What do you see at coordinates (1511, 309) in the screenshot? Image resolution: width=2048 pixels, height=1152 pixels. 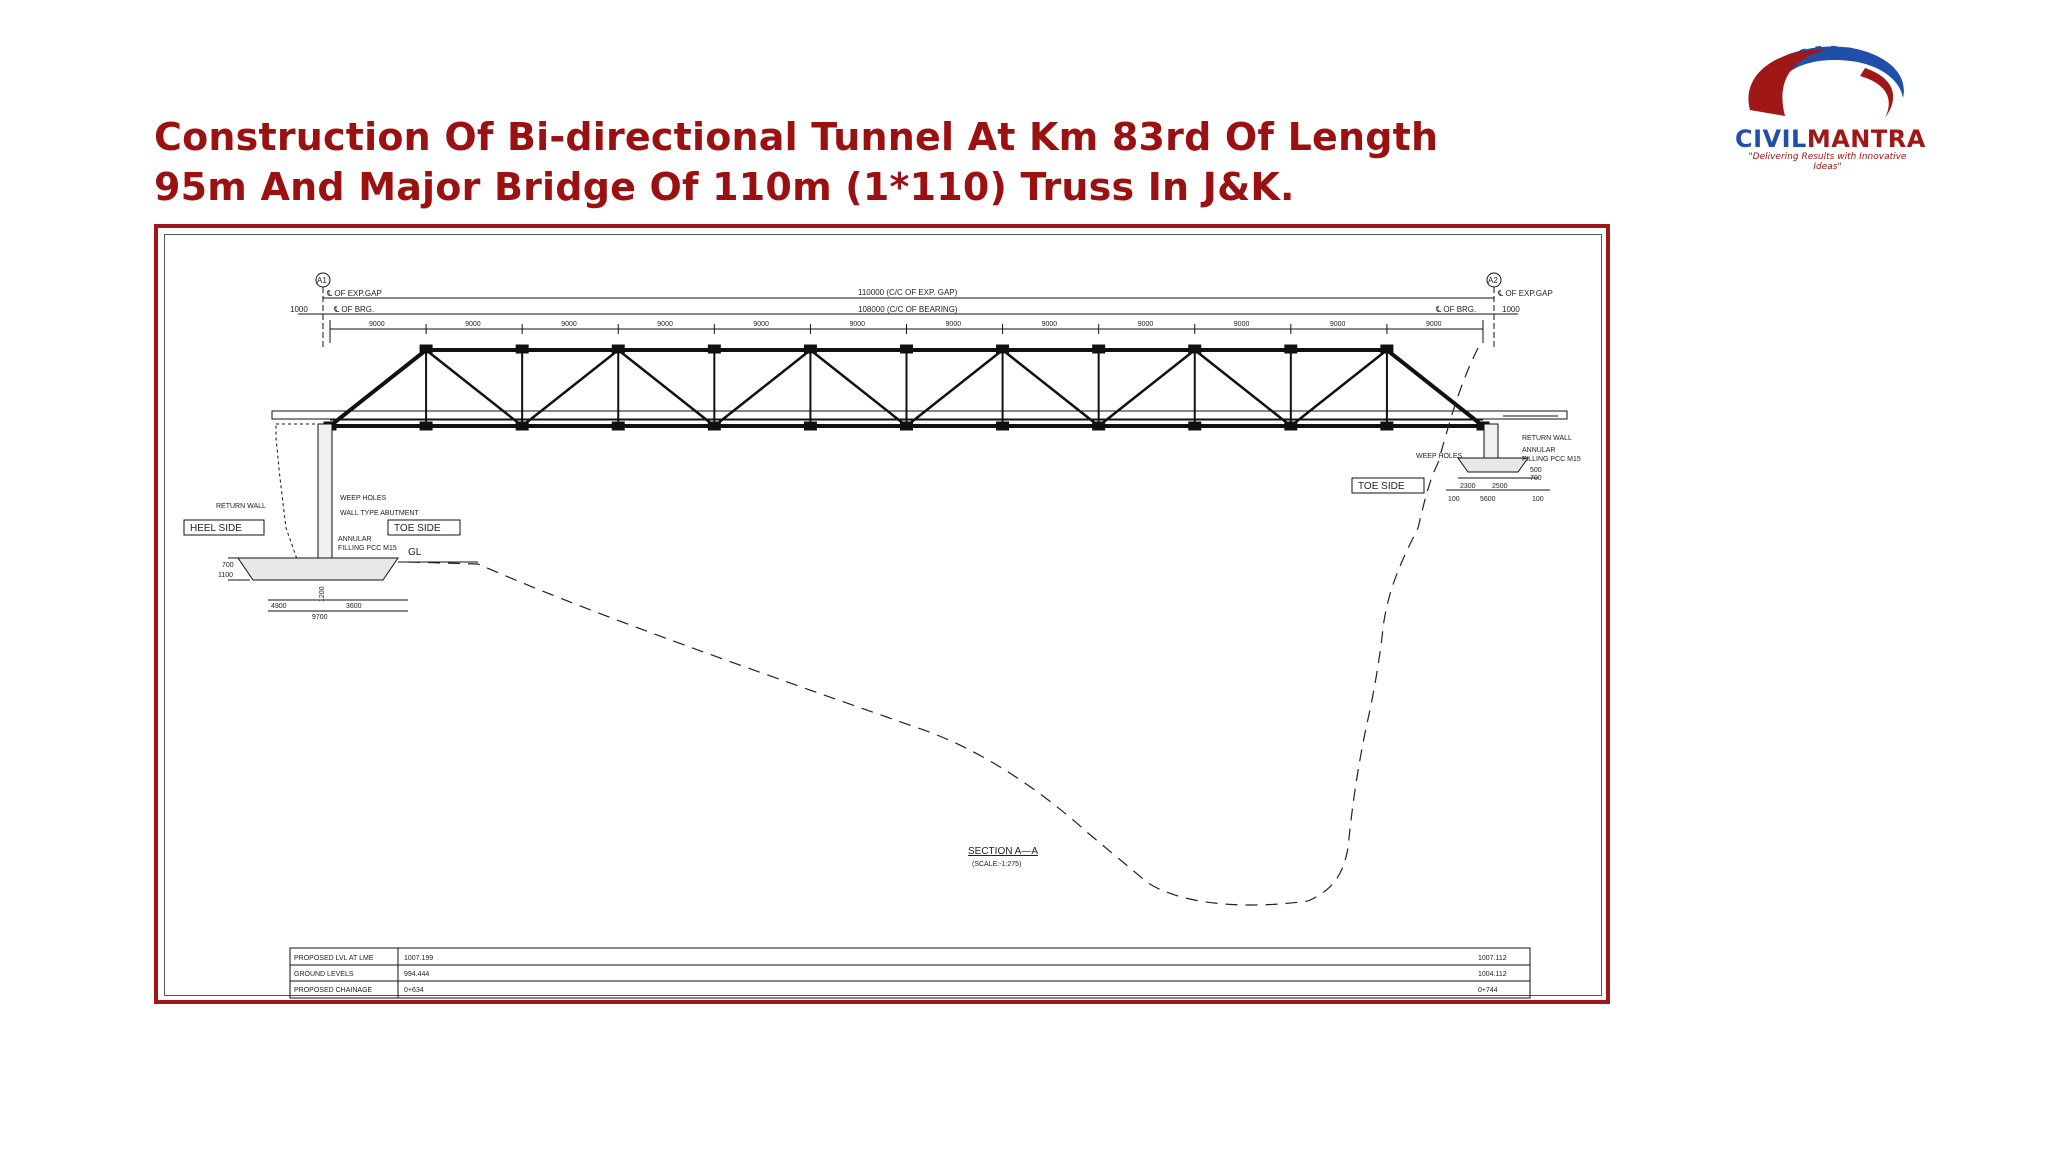 I see `end-dim-right: 1000` at bounding box center [1511, 309].